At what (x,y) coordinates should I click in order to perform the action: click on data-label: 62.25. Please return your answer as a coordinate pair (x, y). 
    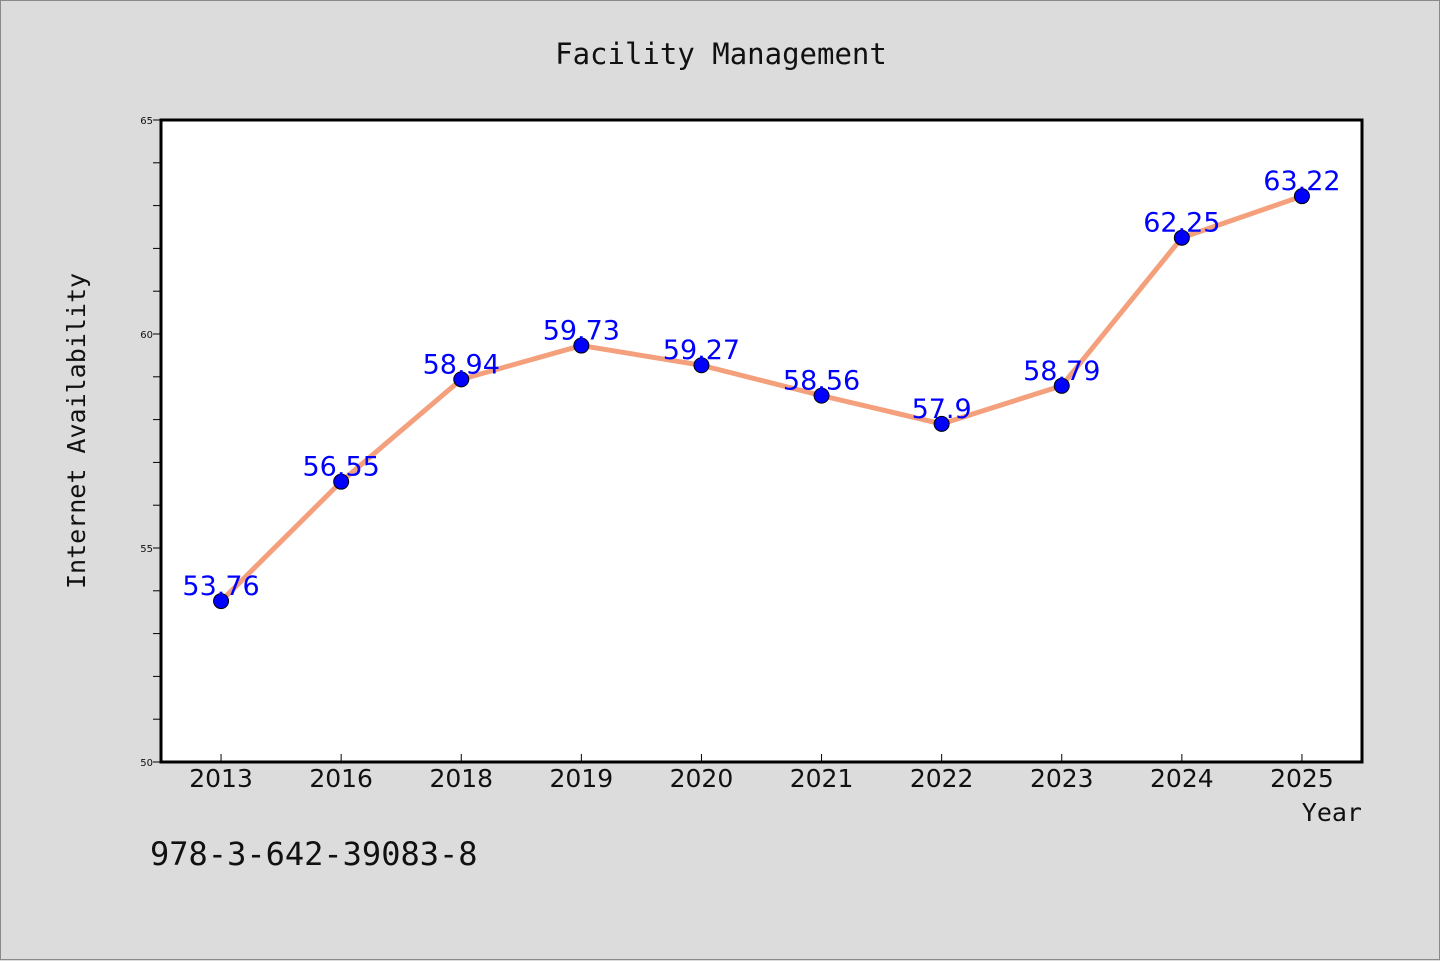
    Looking at the image, I should click on (1181, 223).